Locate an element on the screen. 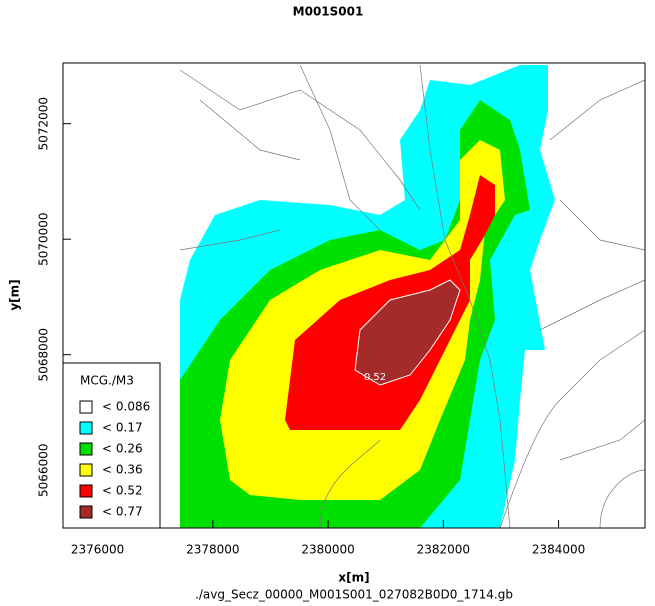 The height and width of the screenshot is (606, 655). contour-region is located at coordinates (407, 332).